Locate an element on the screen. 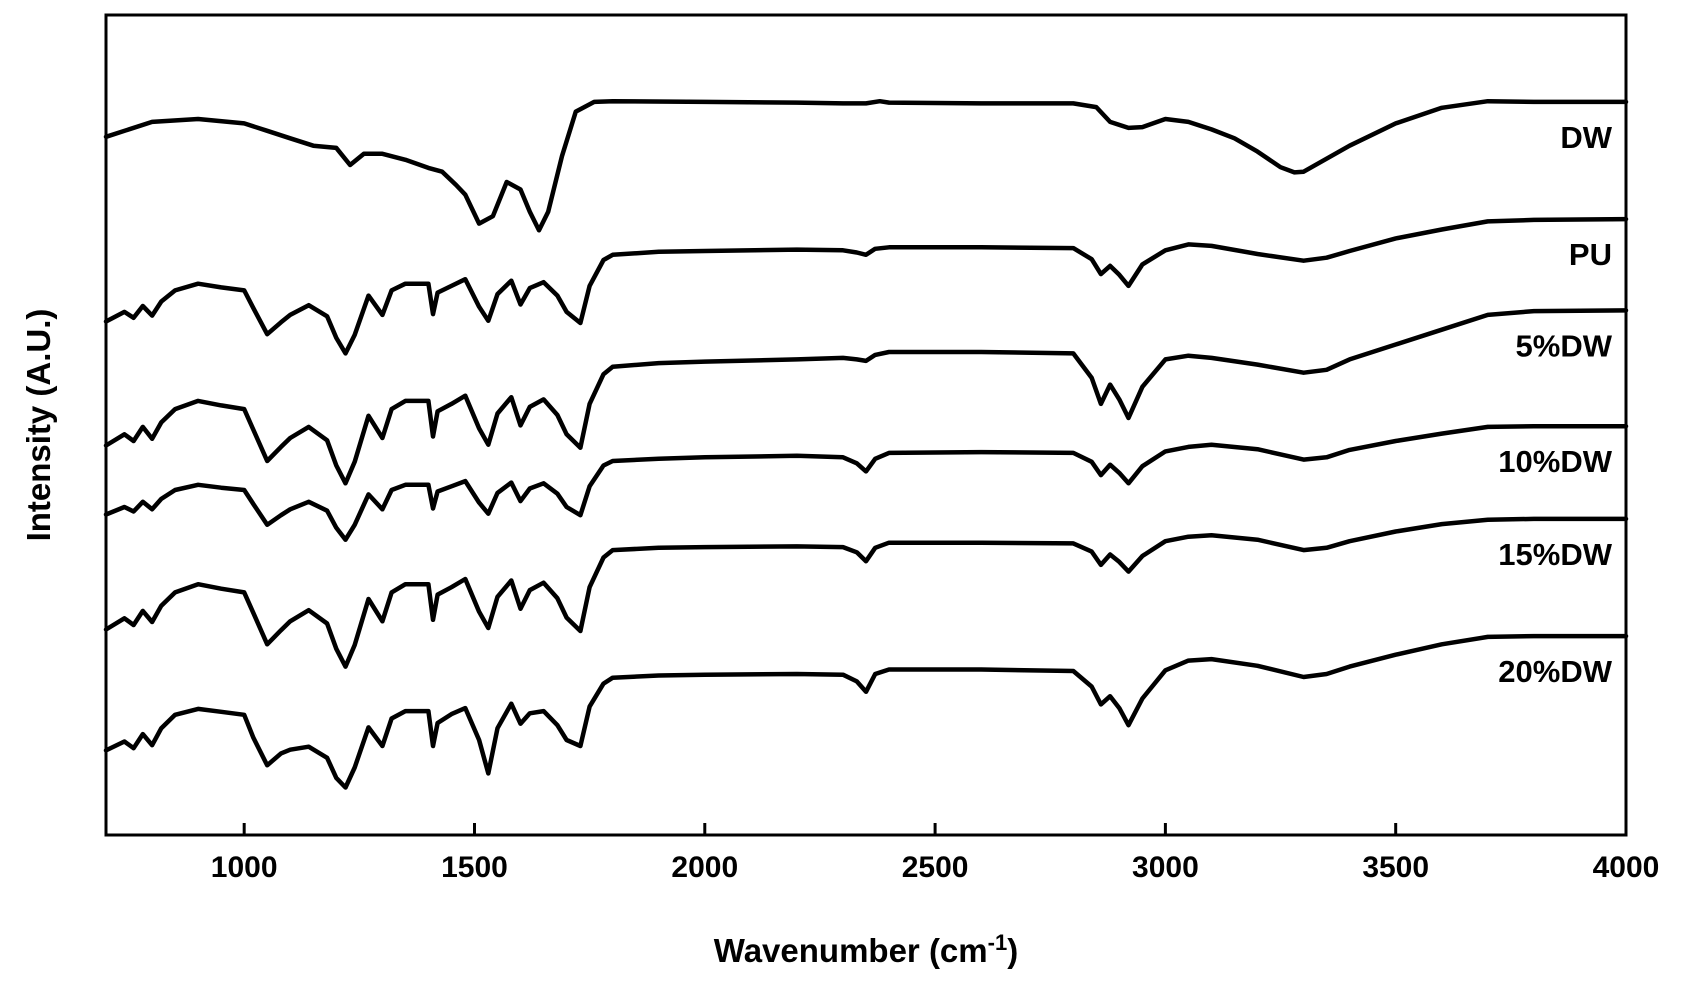  series-label-dw: DW is located at coordinates (1586, 137).